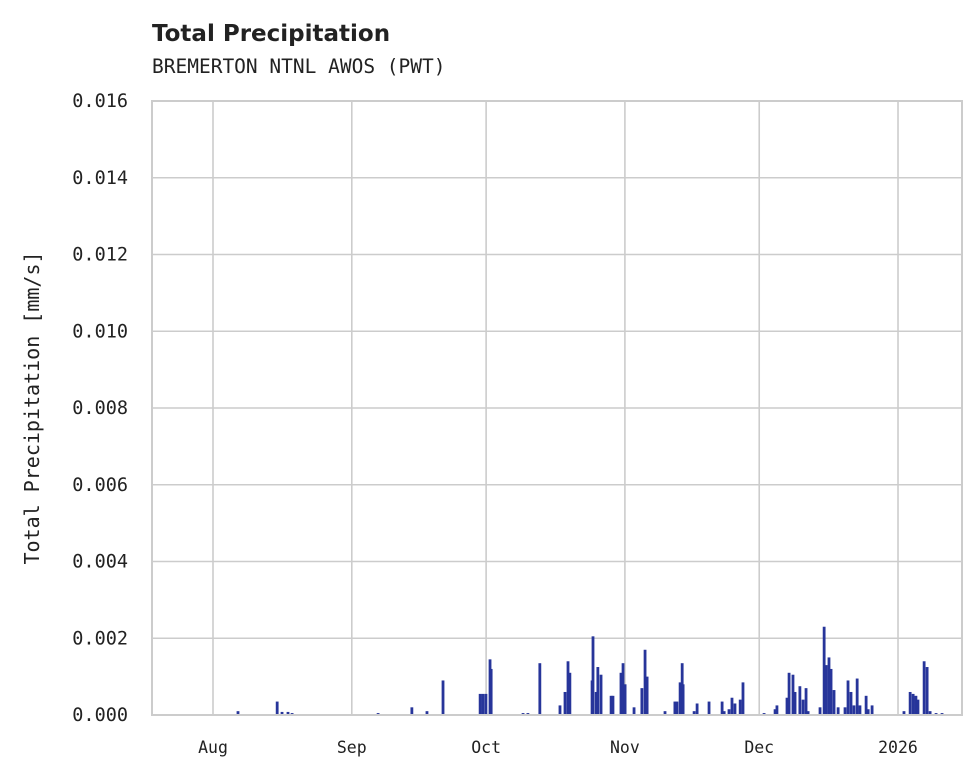 Image resolution: width=980 pixels, height=780 pixels. Describe the element at coordinates (100, 485) in the screenshot. I see `y-tick-label: 0.006` at that location.